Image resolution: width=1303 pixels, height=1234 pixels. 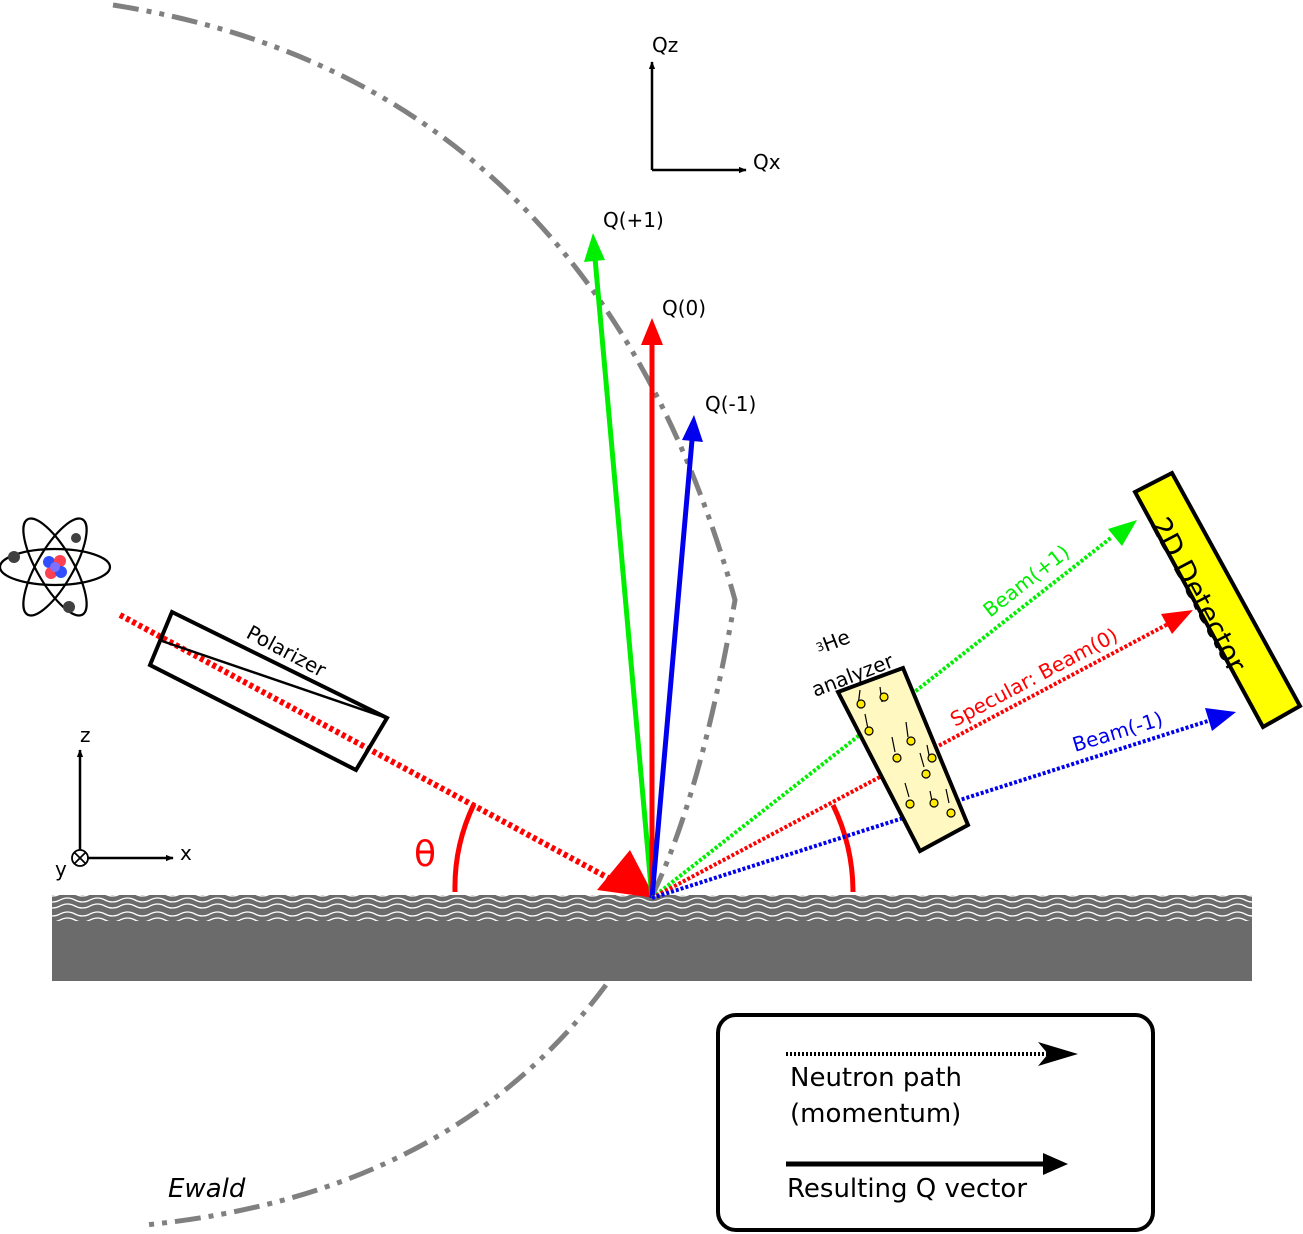 What do you see at coordinates (876, 1078) in the screenshot?
I see `legend-neutron-path-1: Neutron path` at bounding box center [876, 1078].